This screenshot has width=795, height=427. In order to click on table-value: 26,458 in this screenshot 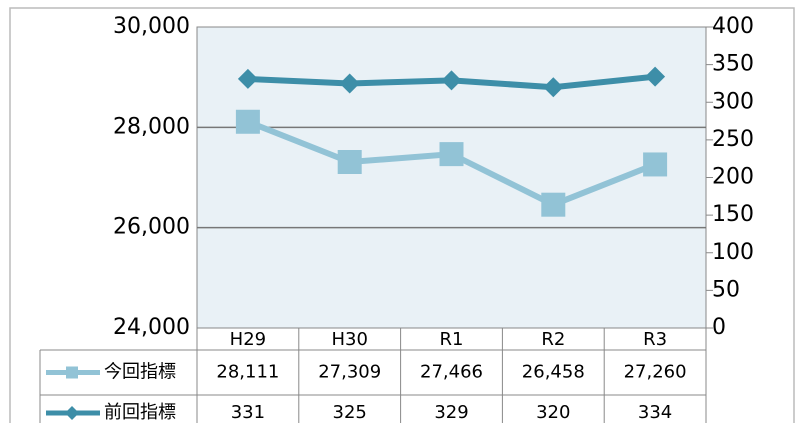, I will do `click(553, 372)`.